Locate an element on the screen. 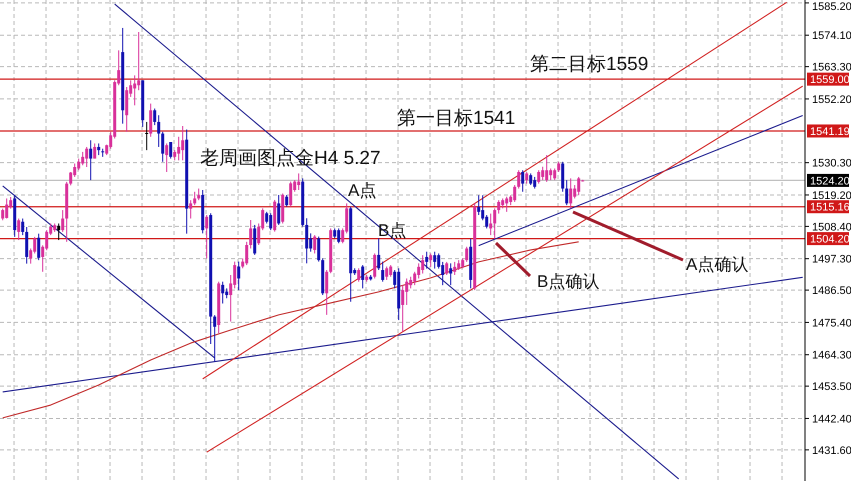  y-tick-label: 1519.20 is located at coordinates (831, 196).